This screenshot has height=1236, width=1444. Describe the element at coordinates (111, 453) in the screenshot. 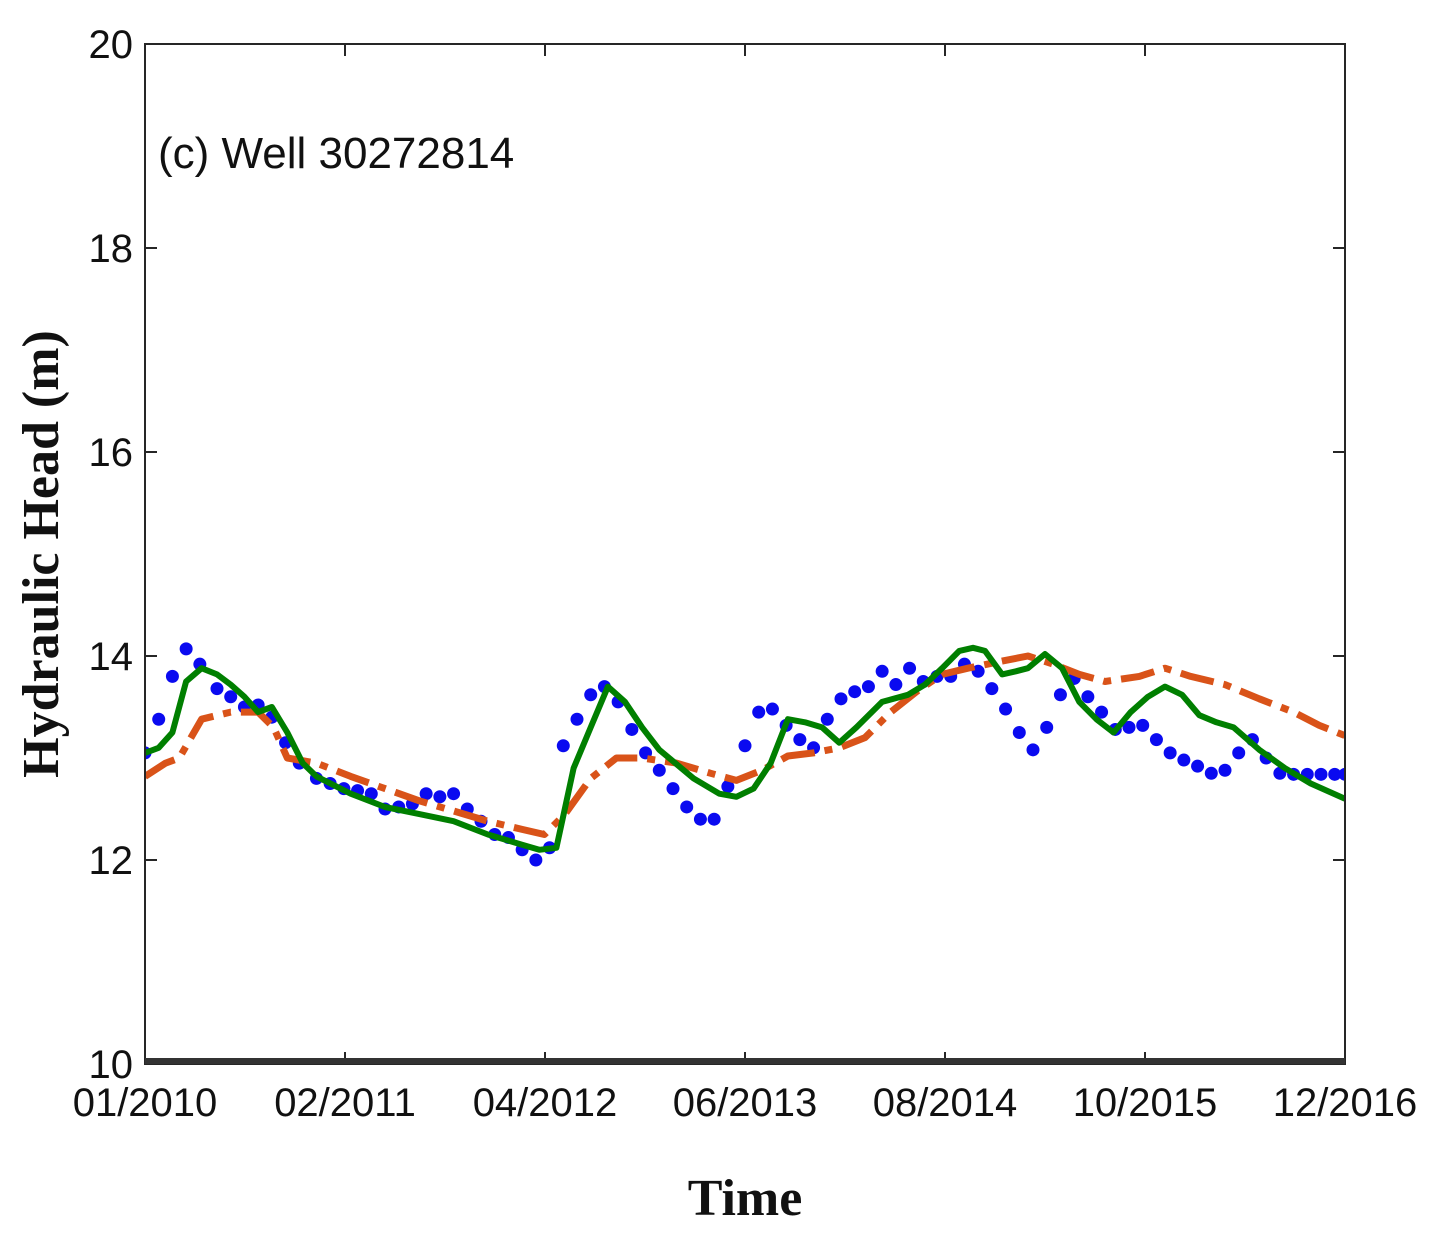

I see `y-tick-label: 16` at that location.